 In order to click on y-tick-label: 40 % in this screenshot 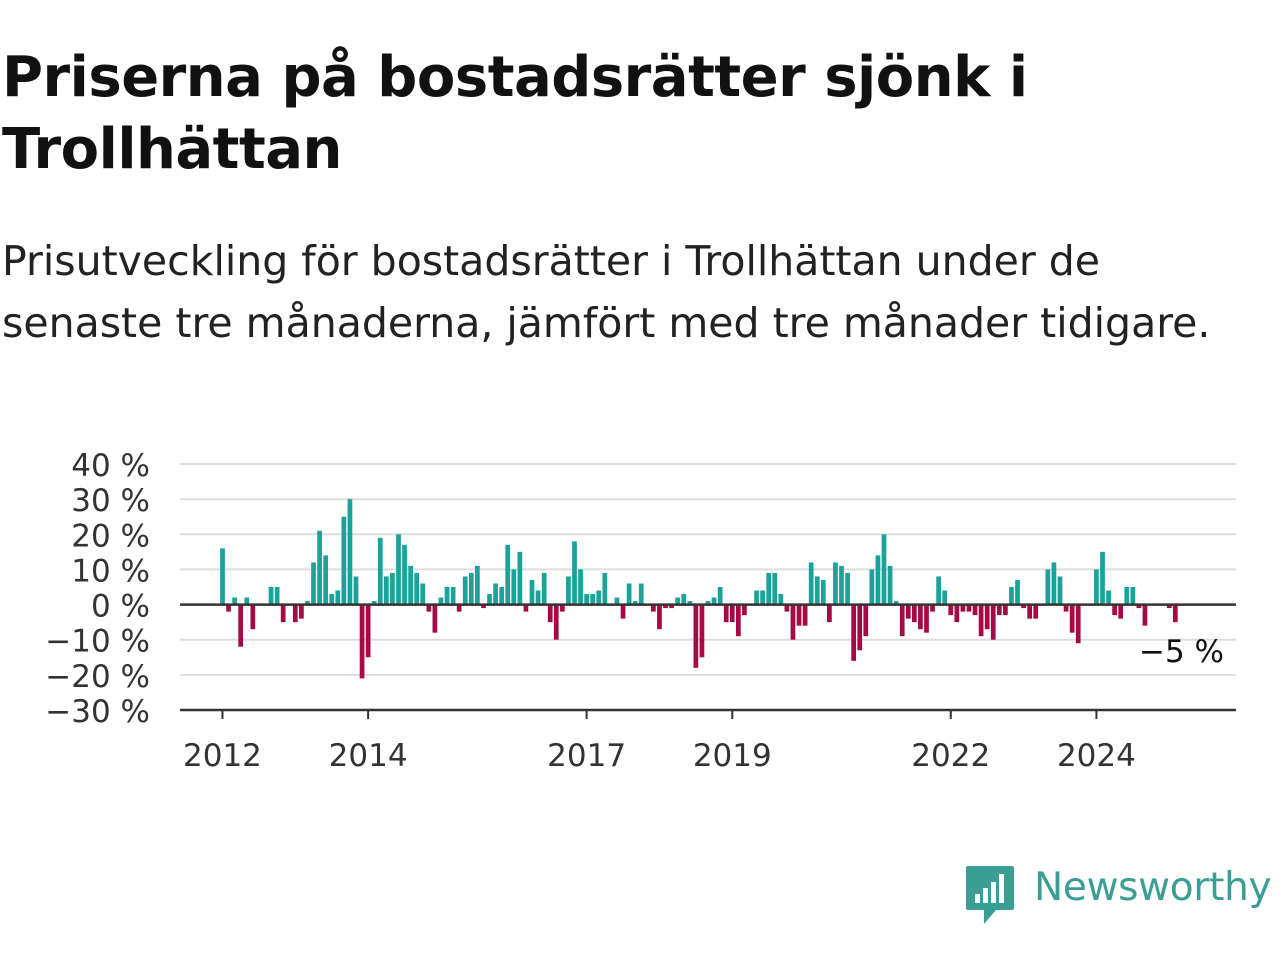, I will do `click(110, 466)`.